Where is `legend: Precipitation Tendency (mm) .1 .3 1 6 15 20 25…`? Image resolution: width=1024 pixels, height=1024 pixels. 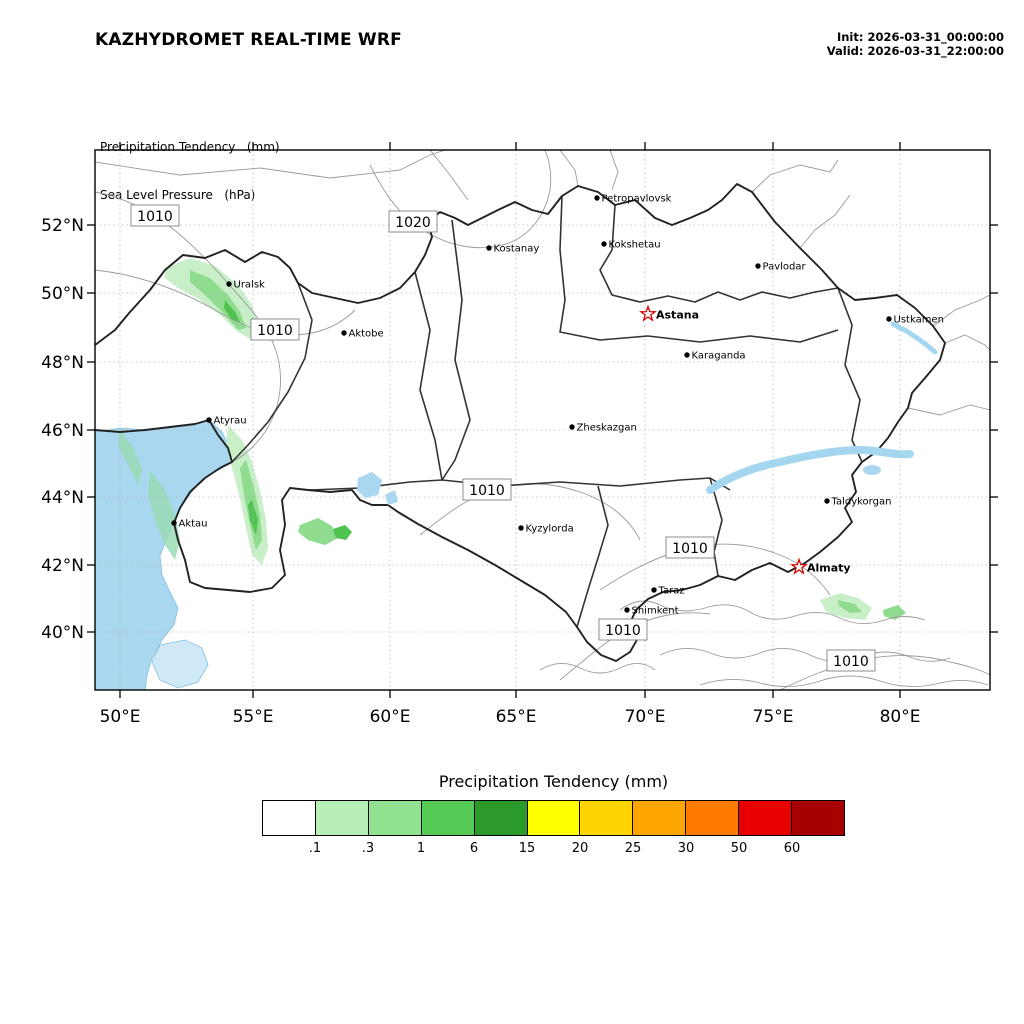 legend: Precipitation Tendency (mm) .1 .3 1 6 15 20 25… is located at coordinates (553, 816).